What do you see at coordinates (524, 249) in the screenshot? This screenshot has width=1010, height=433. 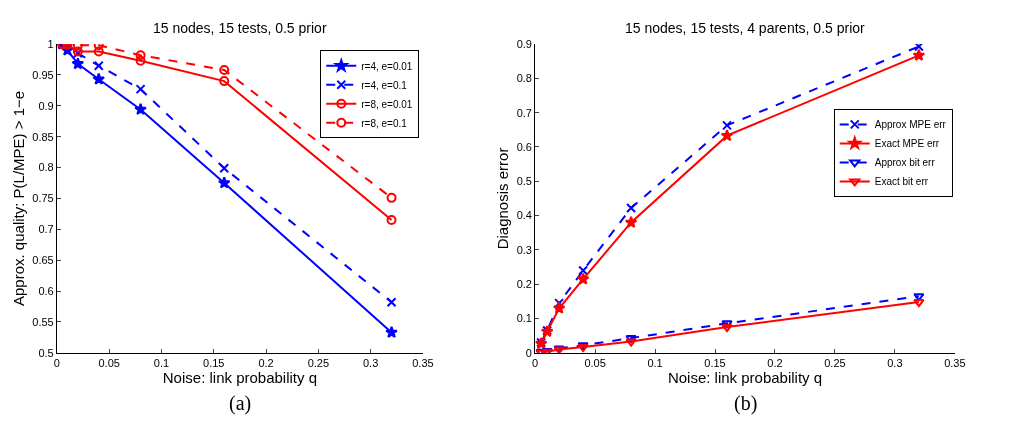 I see `y-tick-label: 0.3` at bounding box center [524, 249].